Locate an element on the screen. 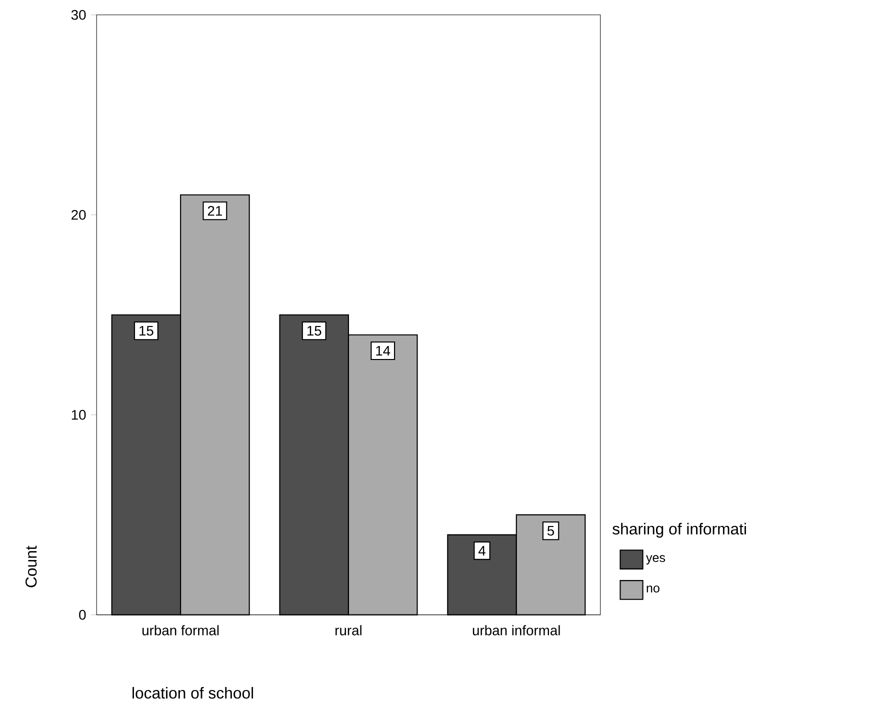 Image resolution: width=881 pixels, height=715 pixels. y-axis-title: Count is located at coordinates (31, 567).